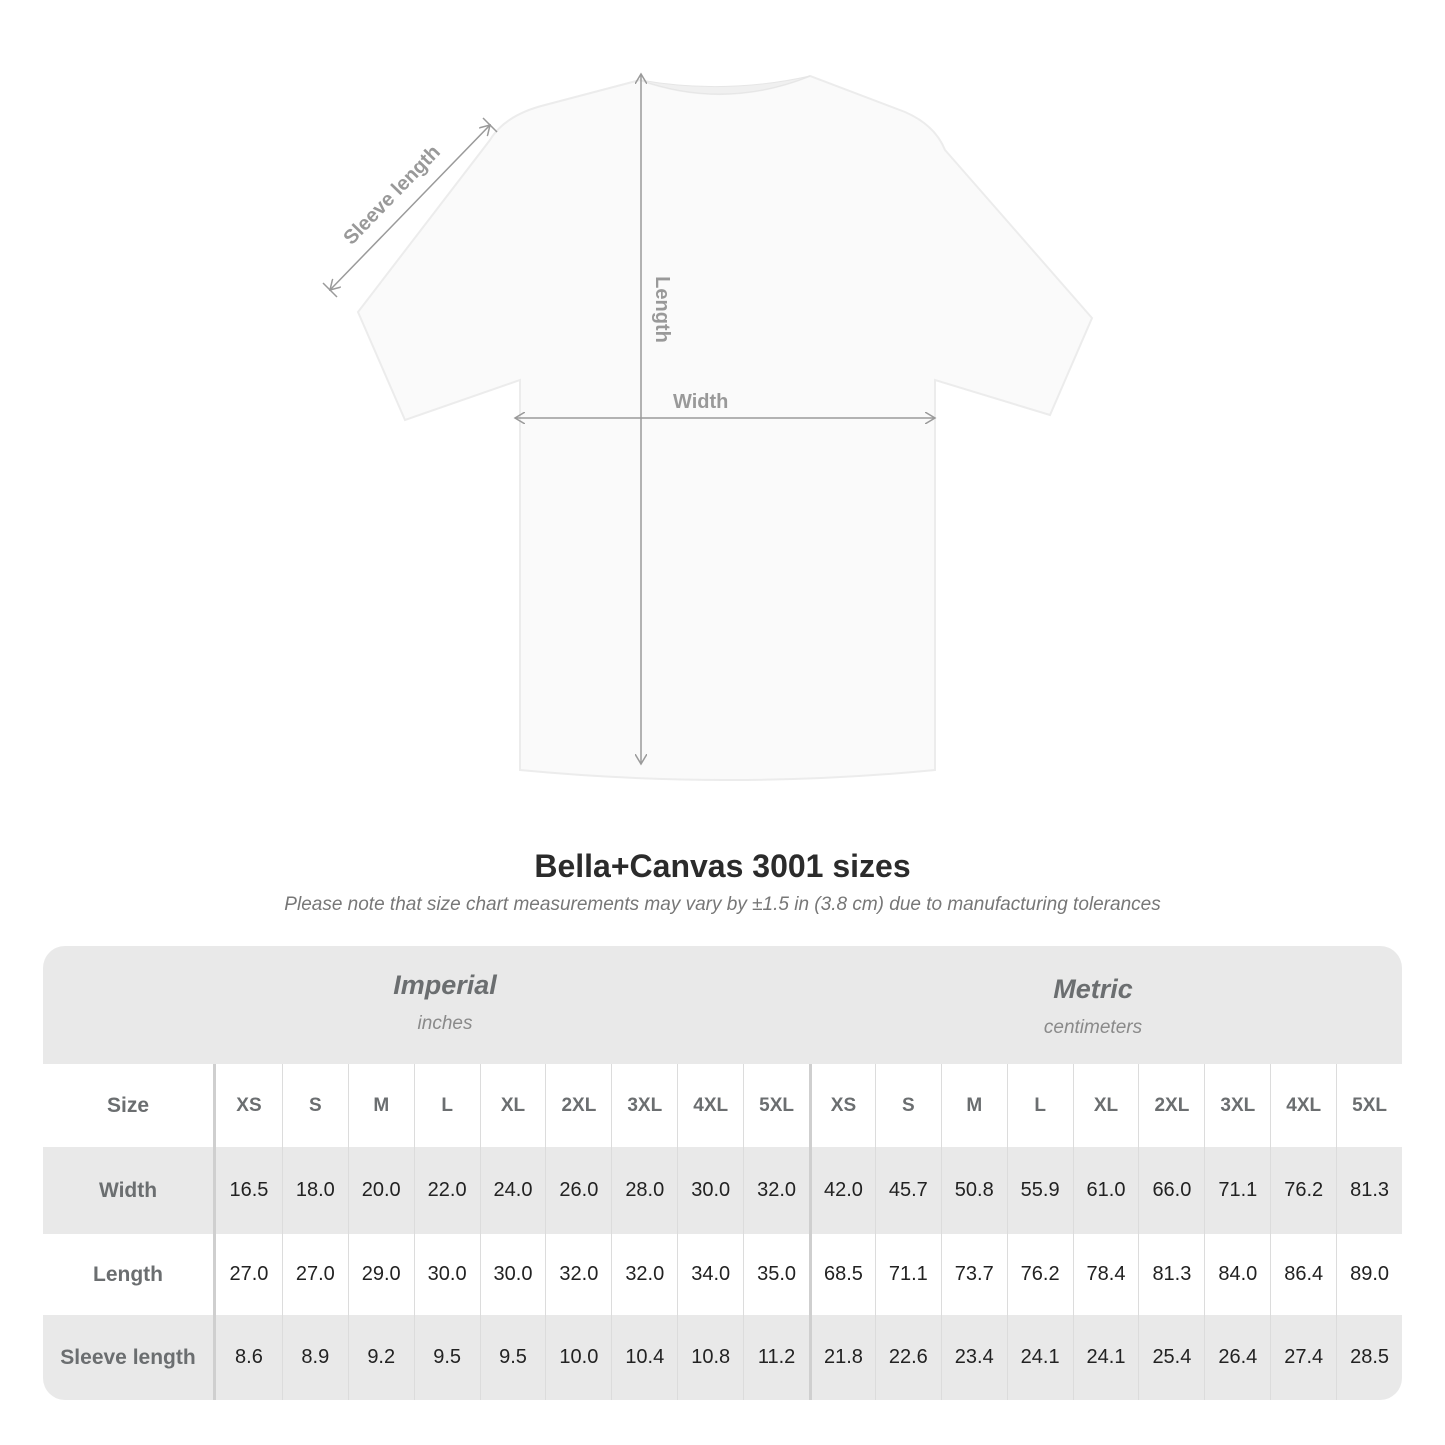 The width and height of the screenshot is (1445, 1445). Describe the element at coordinates (973, 1105) in the screenshot. I see `size-header-metric: M` at that location.